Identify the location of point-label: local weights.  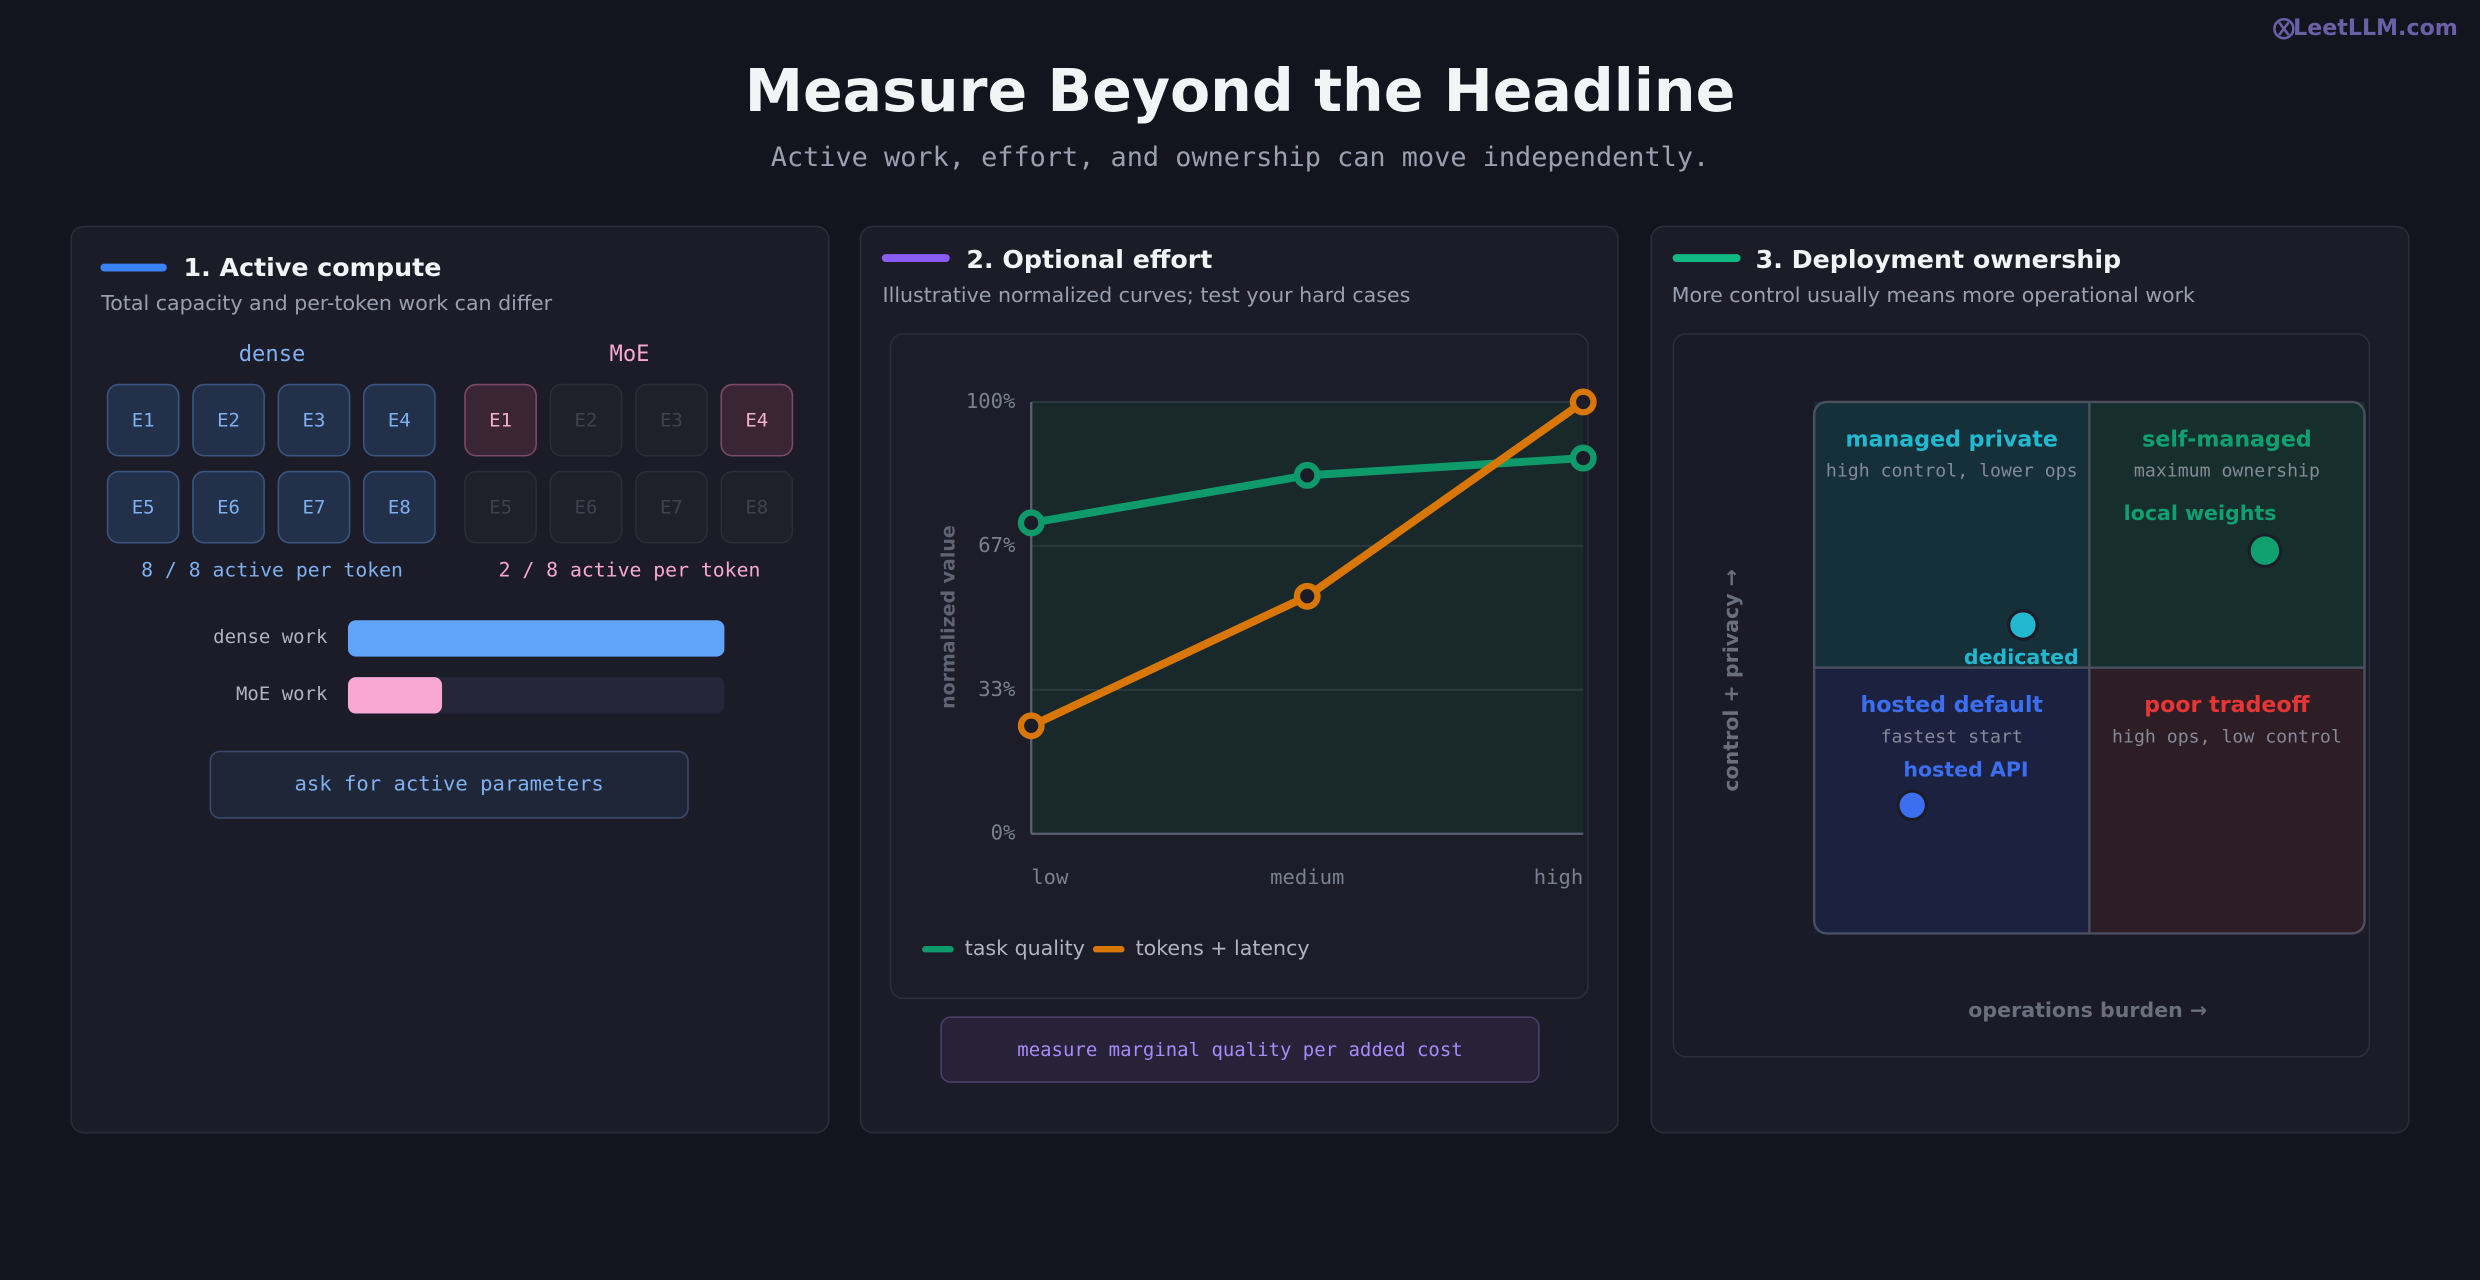
(2200, 513).